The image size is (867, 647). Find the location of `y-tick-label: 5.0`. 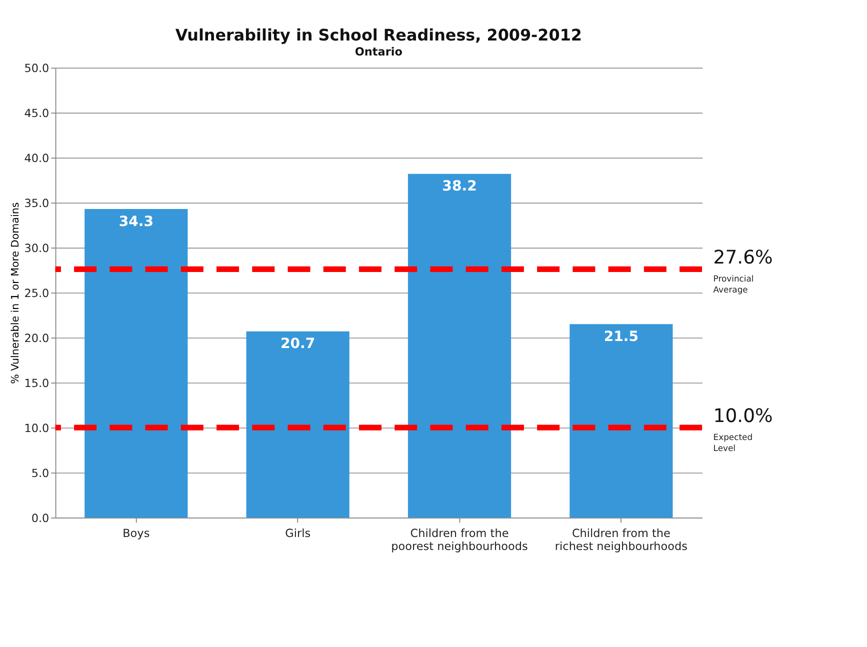

y-tick-label: 5.0 is located at coordinates (40, 473).